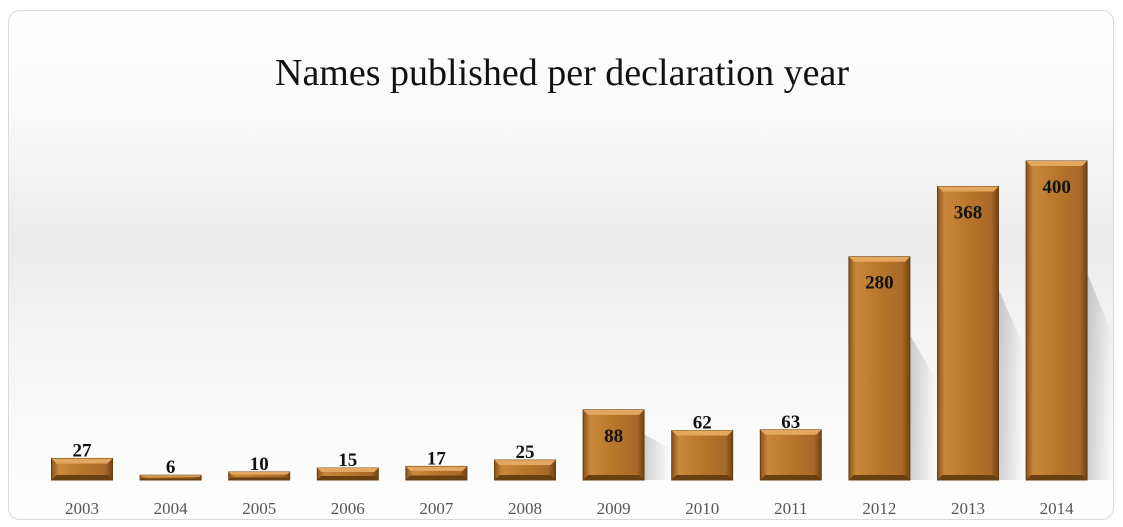 This screenshot has height=527, width=1123. Describe the element at coordinates (82, 469) in the screenshot. I see `bar-2003` at that location.